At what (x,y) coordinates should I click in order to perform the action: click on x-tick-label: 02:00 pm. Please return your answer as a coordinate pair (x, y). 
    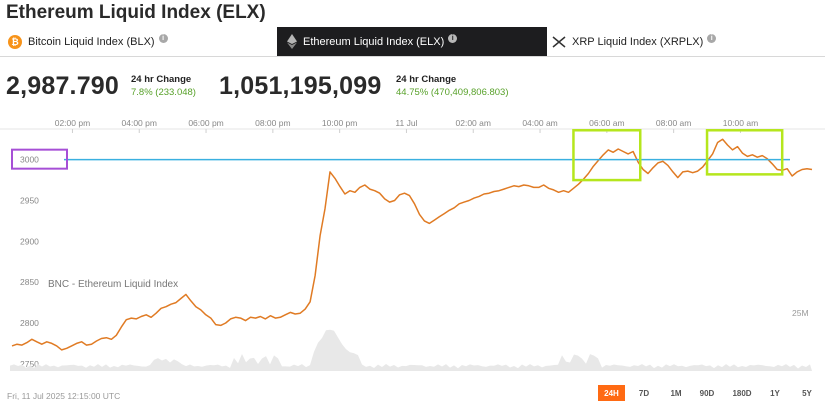
    Looking at the image, I should click on (72, 123).